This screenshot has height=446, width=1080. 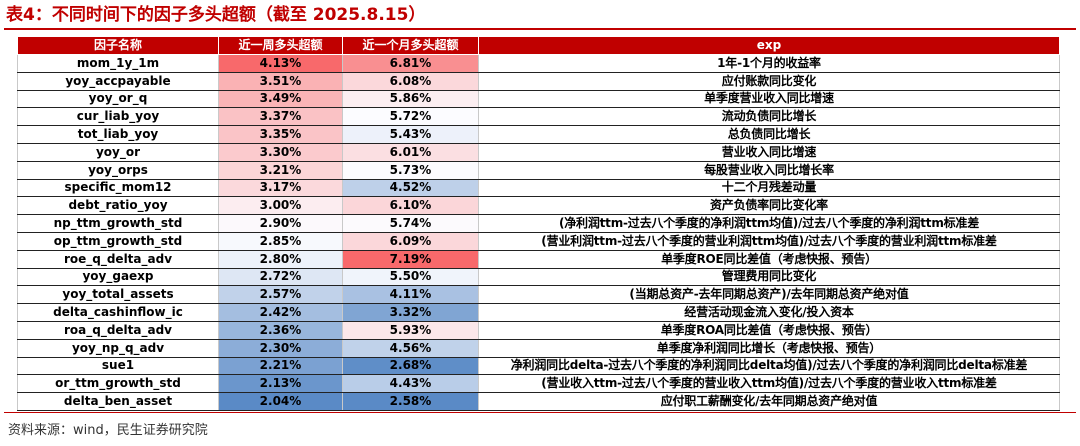 I want to click on table-row: debt_ratio_yoy 3.00% 6.10% 资产负债率同比变化率, so click(x=539, y=206).